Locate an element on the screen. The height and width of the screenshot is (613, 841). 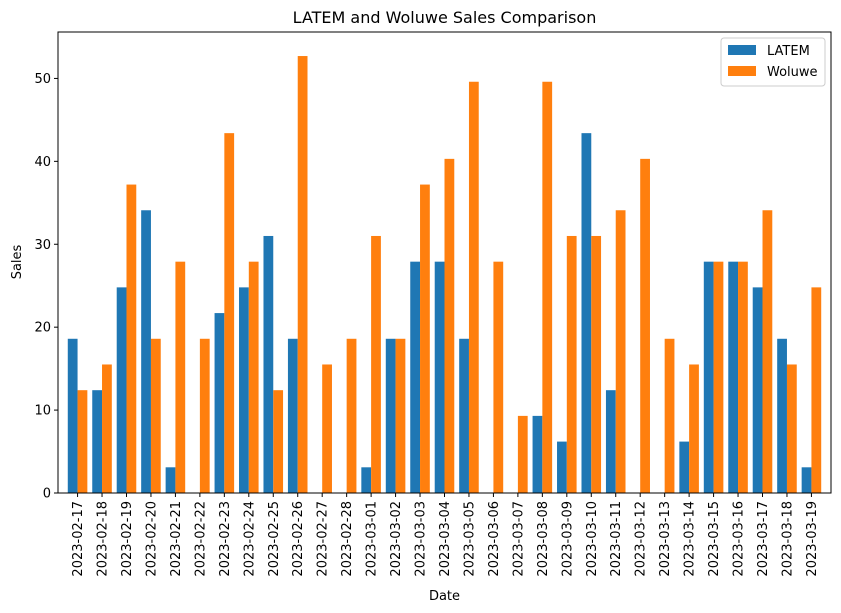
x-tick-label: 2023-03-02 is located at coordinates (396, 539).